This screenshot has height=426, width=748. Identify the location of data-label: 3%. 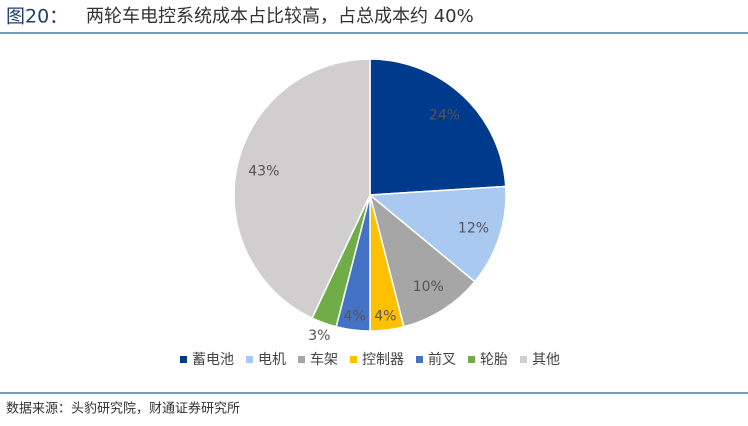
(319, 336).